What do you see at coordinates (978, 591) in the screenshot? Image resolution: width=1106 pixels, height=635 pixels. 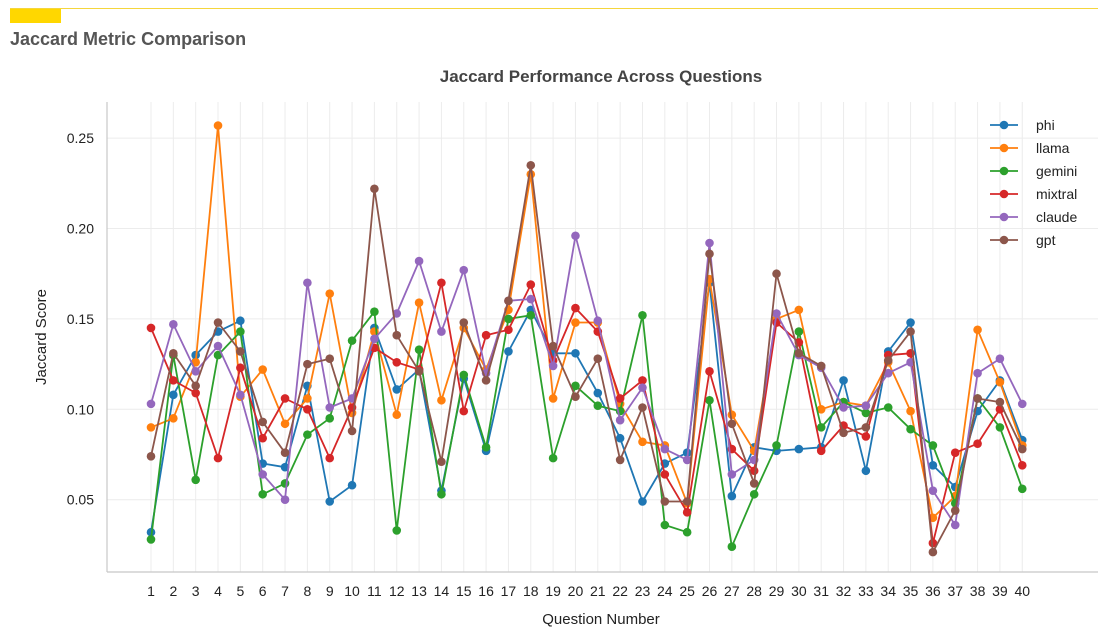 I see `x-tick-label: 38` at bounding box center [978, 591].